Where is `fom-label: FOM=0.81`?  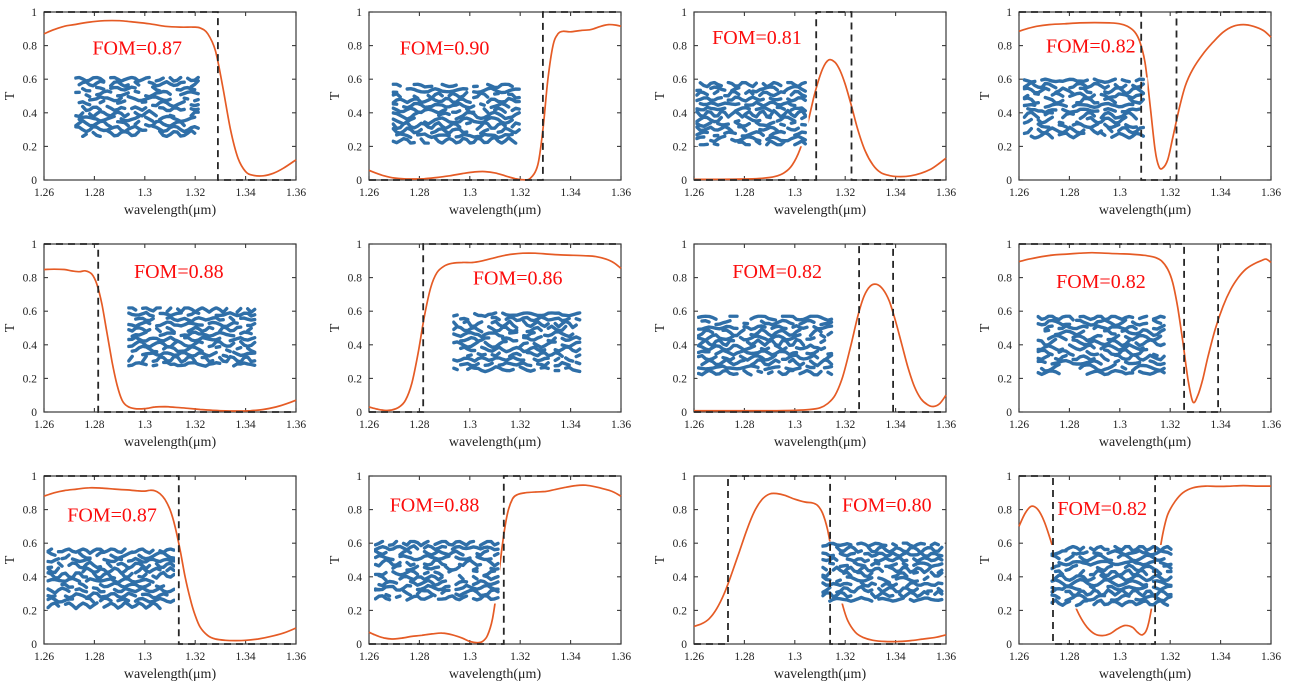 fom-label: FOM=0.81 is located at coordinates (757, 38).